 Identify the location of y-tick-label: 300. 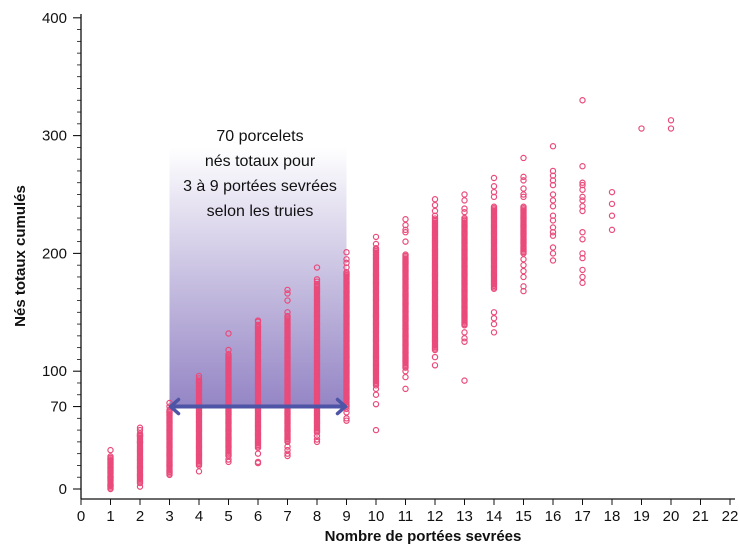
(54, 136).